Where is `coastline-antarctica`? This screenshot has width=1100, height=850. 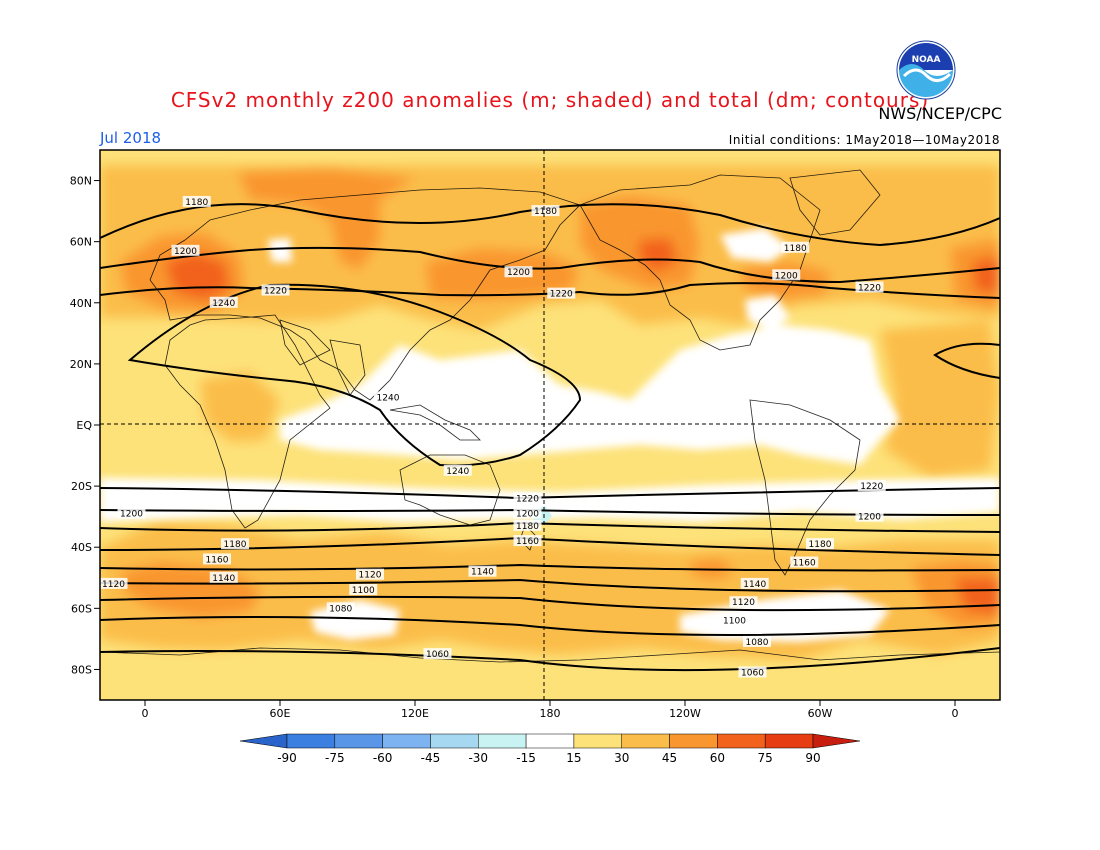
coastline-antarctica is located at coordinates (550, 655).